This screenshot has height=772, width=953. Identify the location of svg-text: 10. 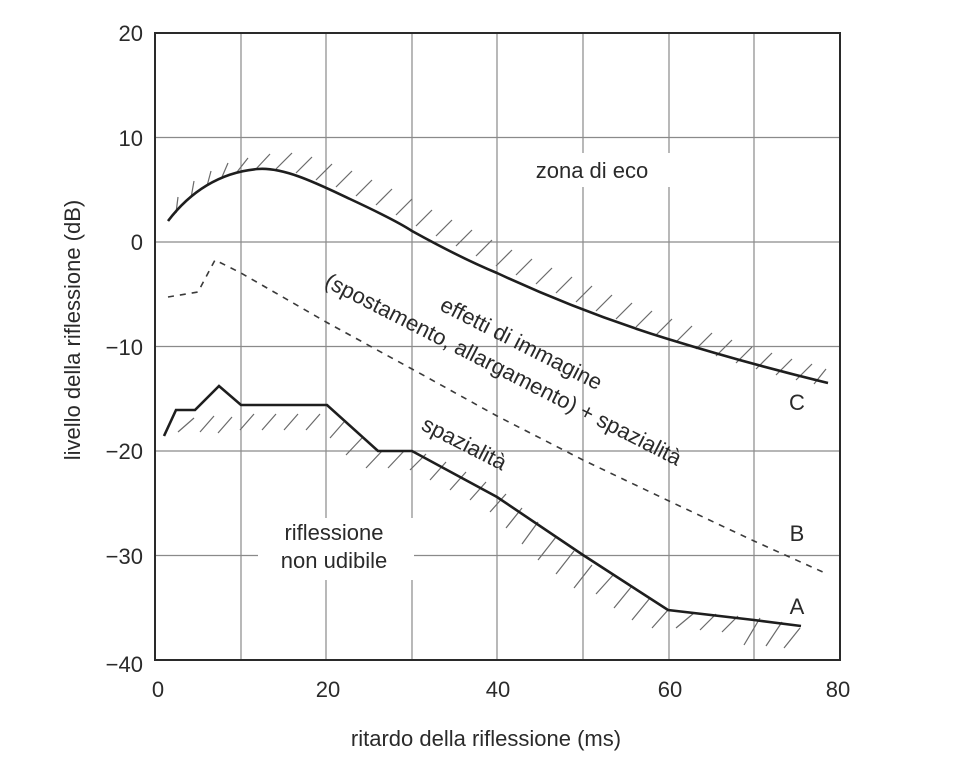
(131, 138).